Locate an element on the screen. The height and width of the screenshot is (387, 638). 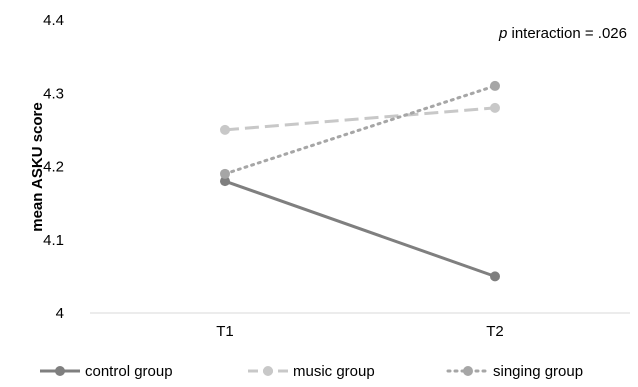
legend-label: singing group is located at coordinates (538, 371).